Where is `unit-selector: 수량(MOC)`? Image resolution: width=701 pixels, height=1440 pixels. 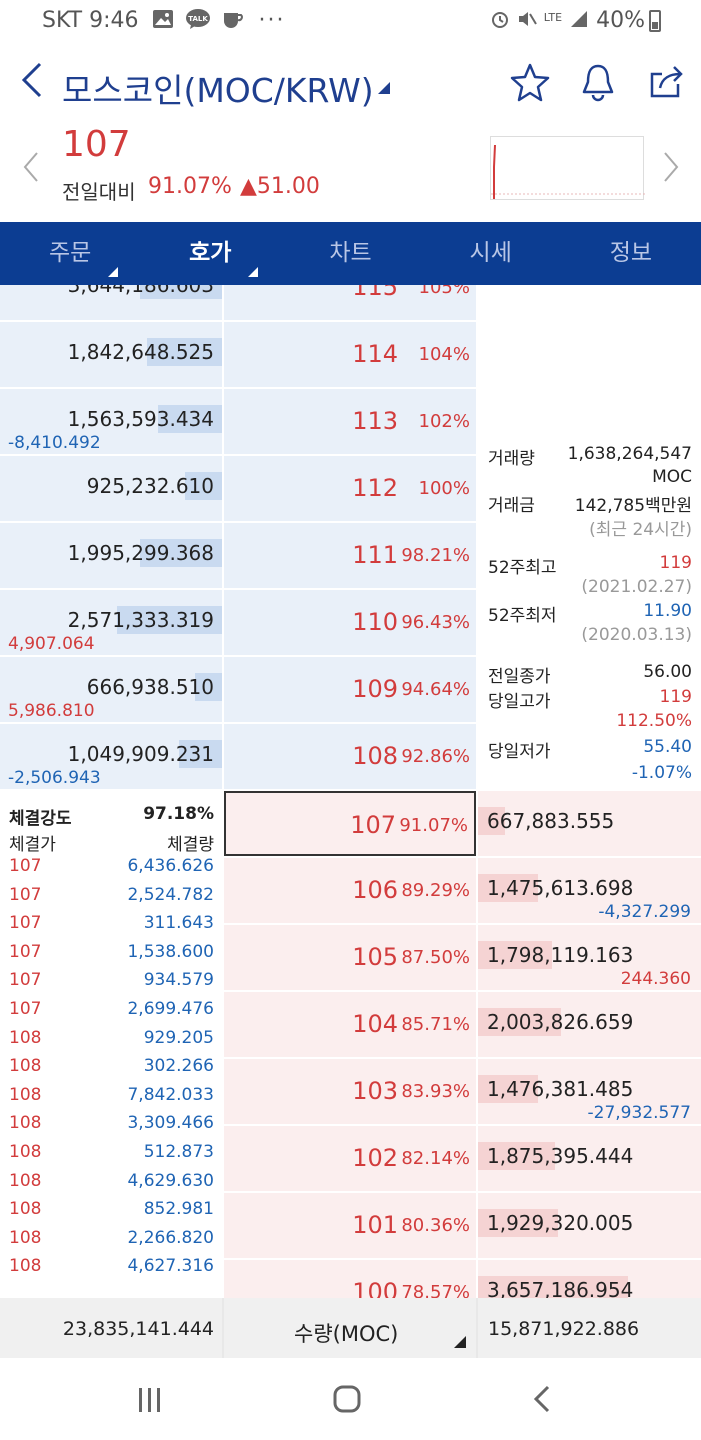
unit-selector: 수량(MOC) is located at coordinates (350, 1328).